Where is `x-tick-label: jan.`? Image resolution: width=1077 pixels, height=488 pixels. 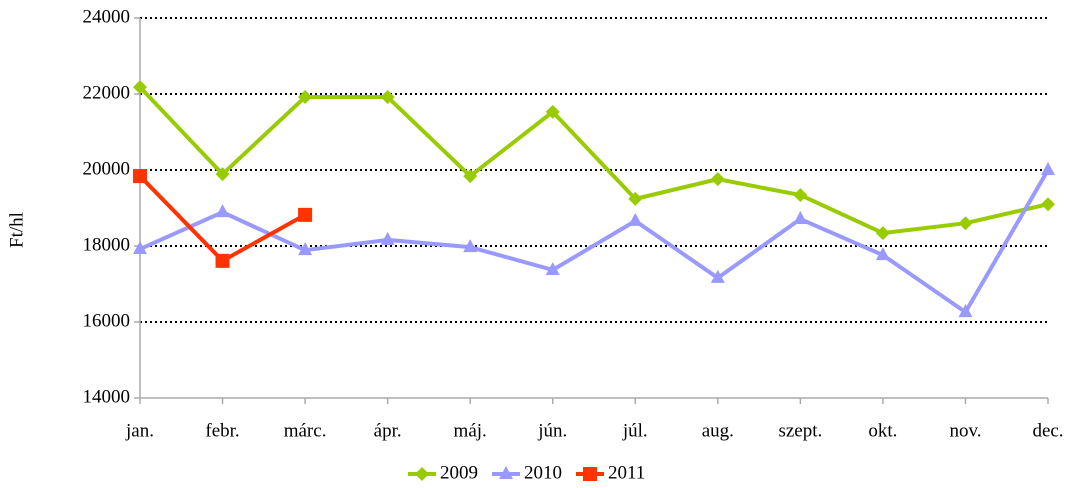 x-tick-label: jan. is located at coordinates (139, 430).